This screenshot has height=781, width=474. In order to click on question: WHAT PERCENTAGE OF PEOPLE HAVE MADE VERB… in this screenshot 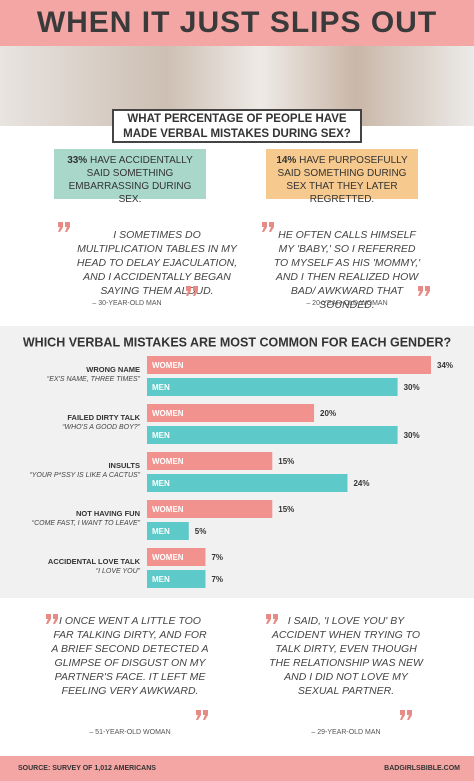, I will do `click(237, 126)`.